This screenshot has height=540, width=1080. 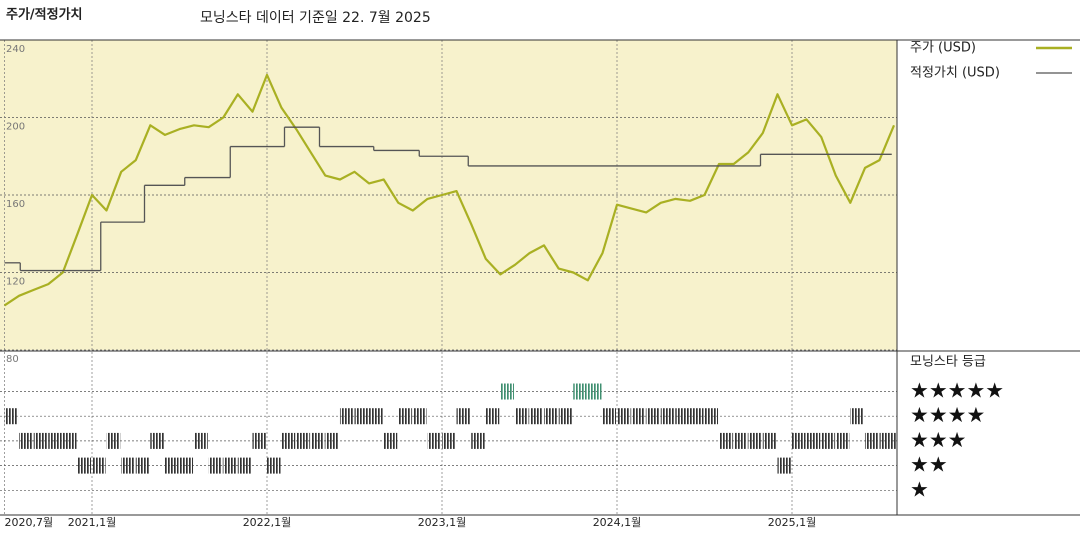 What do you see at coordinates (919, 489) in the screenshot?
I see `rating-label: ★` at bounding box center [919, 489].